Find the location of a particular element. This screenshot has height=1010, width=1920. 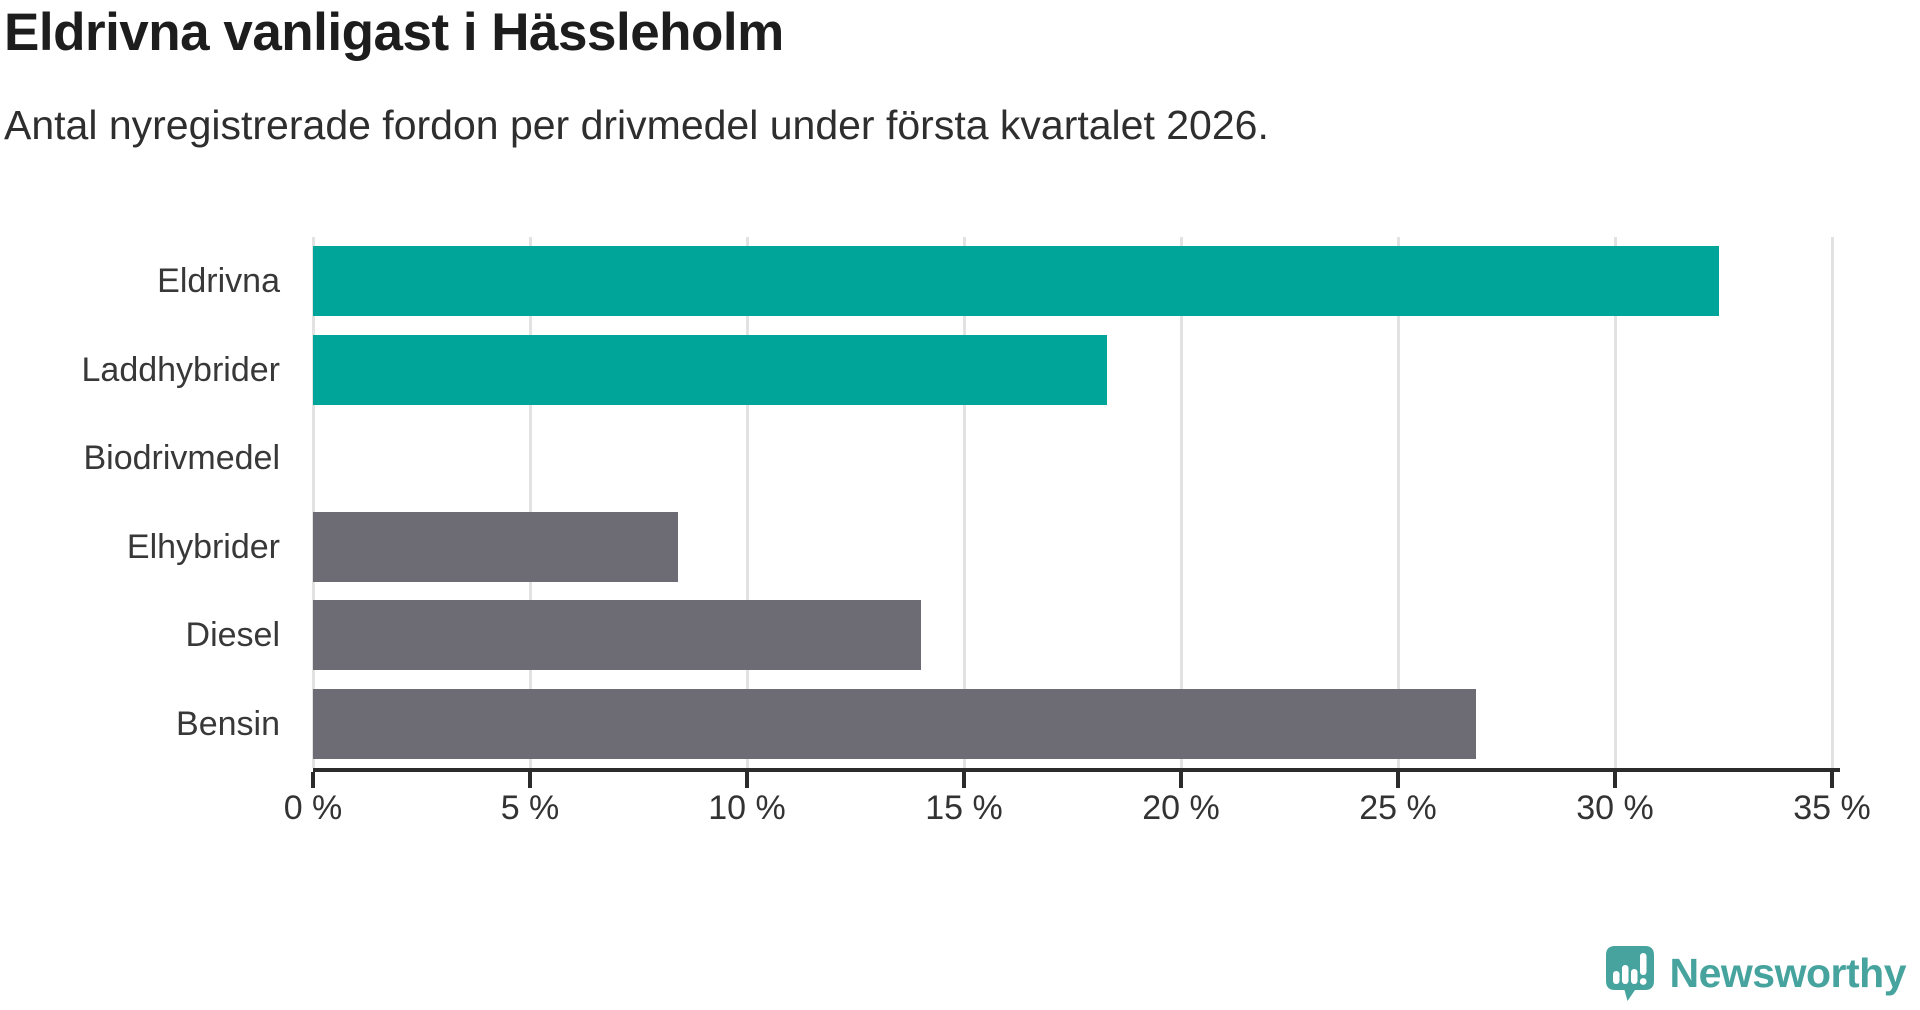

newsworthy-speech-bubble-chart-icon is located at coordinates (1629, 973).